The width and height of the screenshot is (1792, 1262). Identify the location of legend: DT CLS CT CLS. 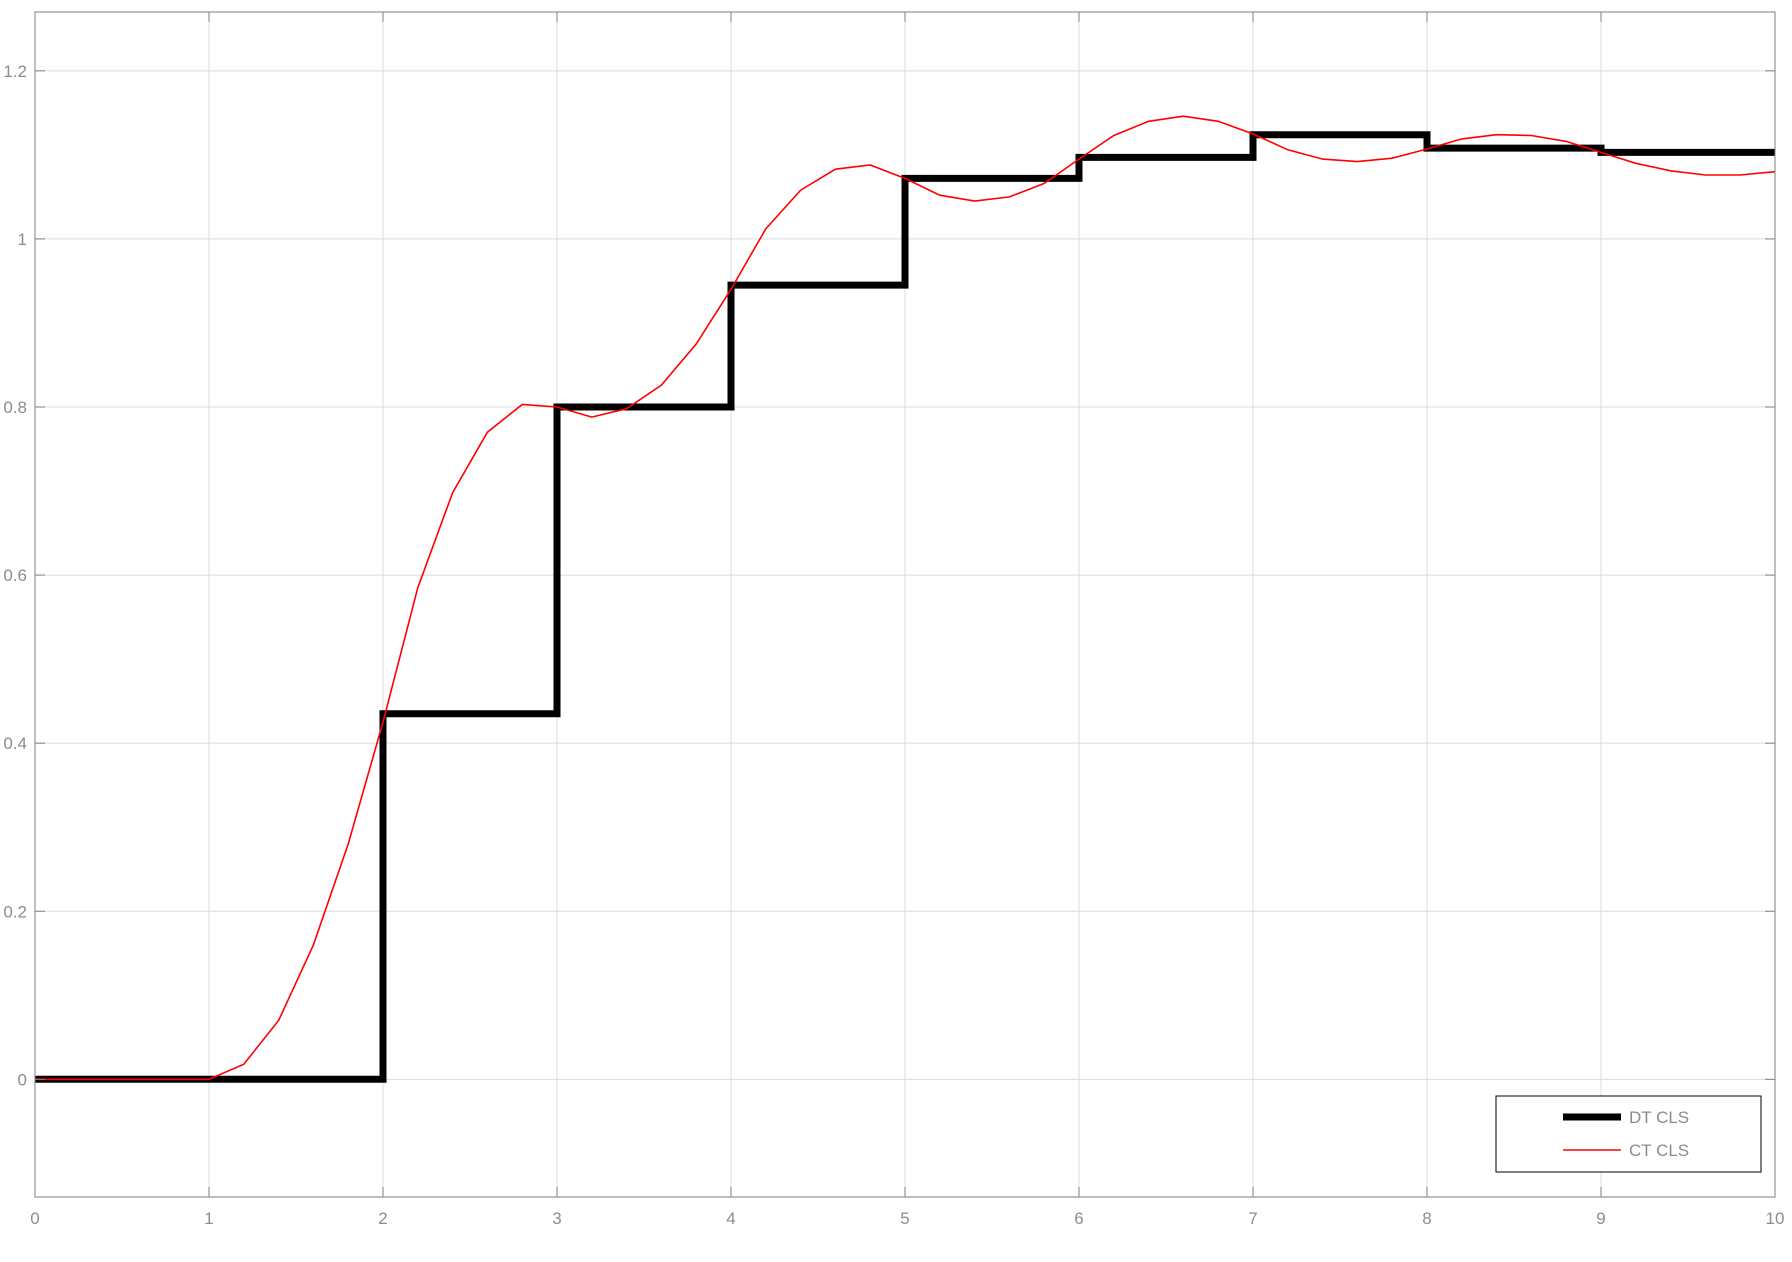
(1628, 1134).